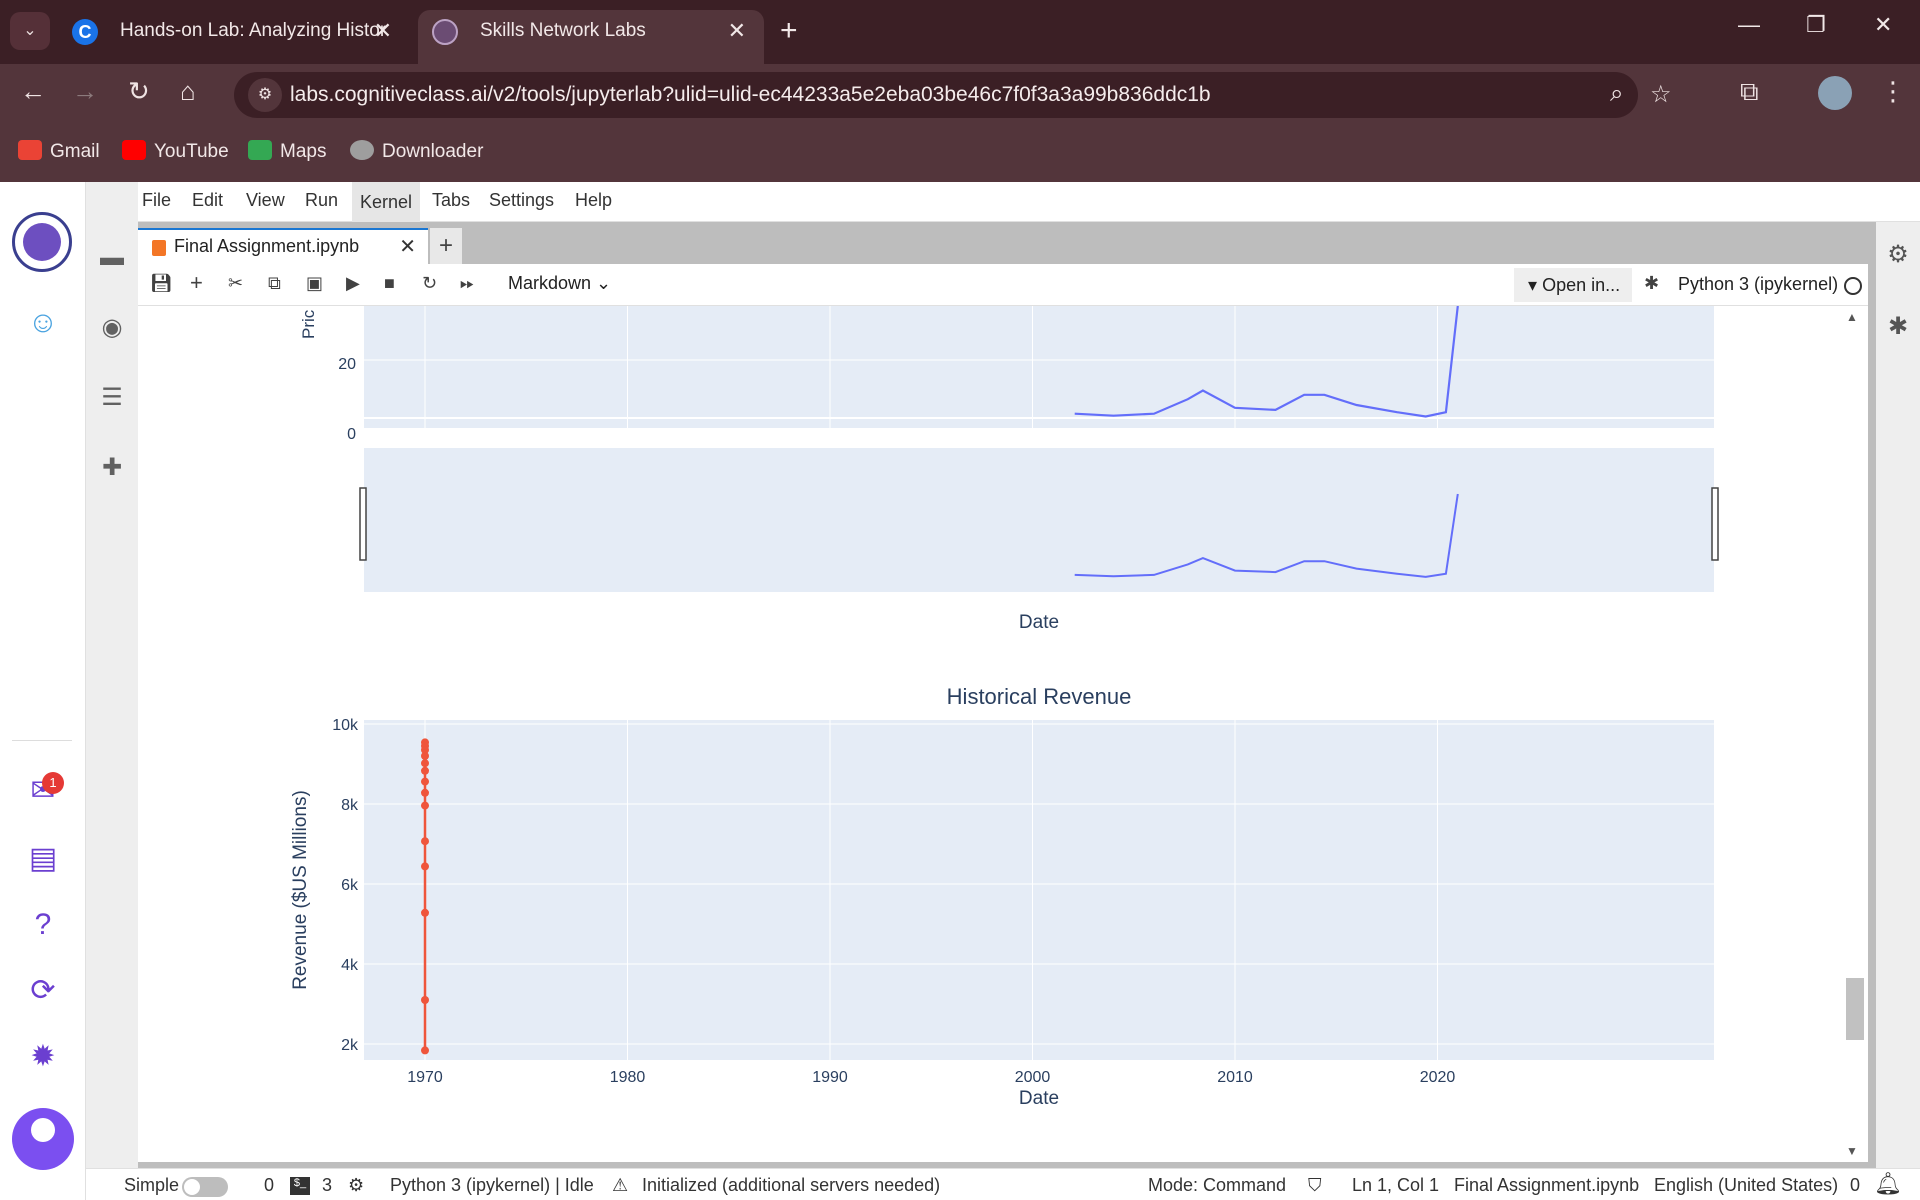  What do you see at coordinates (1315, 1185) in the screenshot?
I see `trusted-shield-icon: ⛉` at bounding box center [1315, 1185].